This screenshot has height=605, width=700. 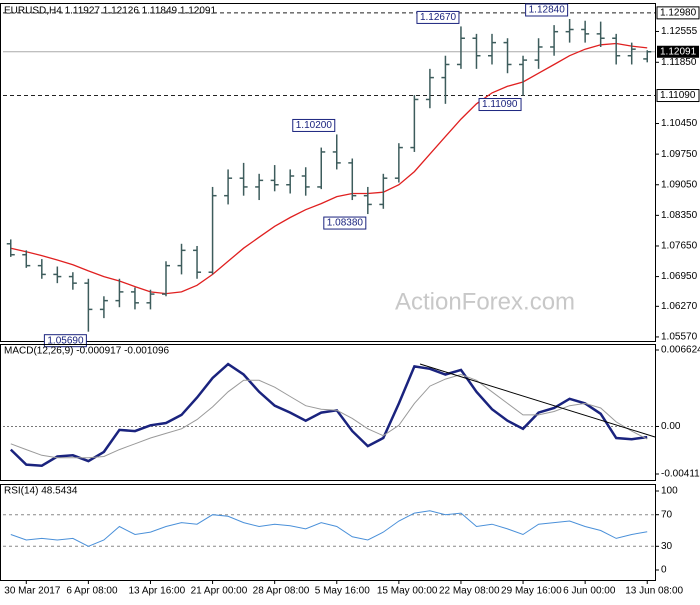 I want to click on annotation-label: 1.12670, so click(x=438, y=17).